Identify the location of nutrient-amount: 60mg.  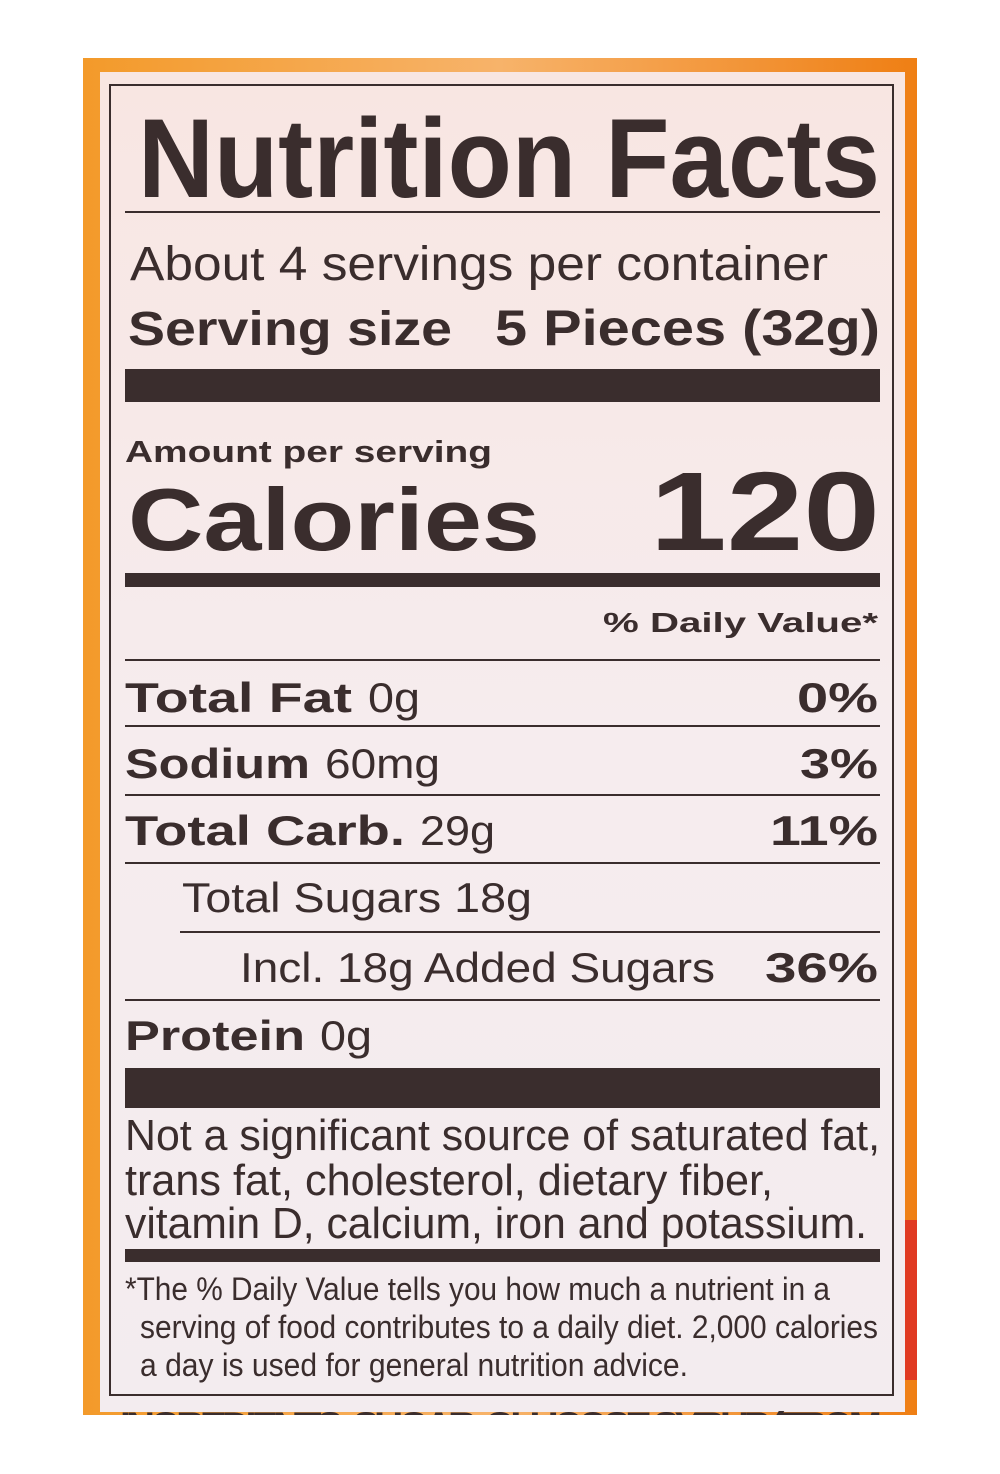
(382, 763).